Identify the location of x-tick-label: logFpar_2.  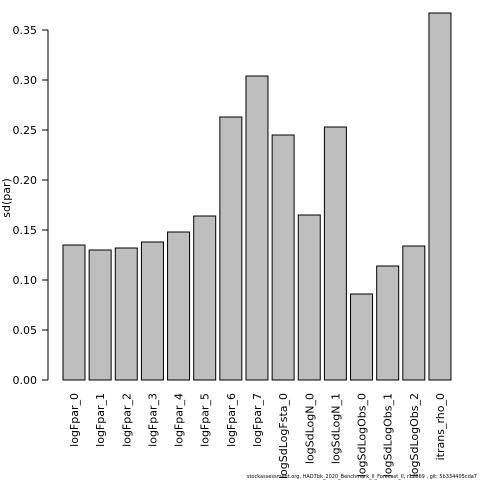
(126, 420).